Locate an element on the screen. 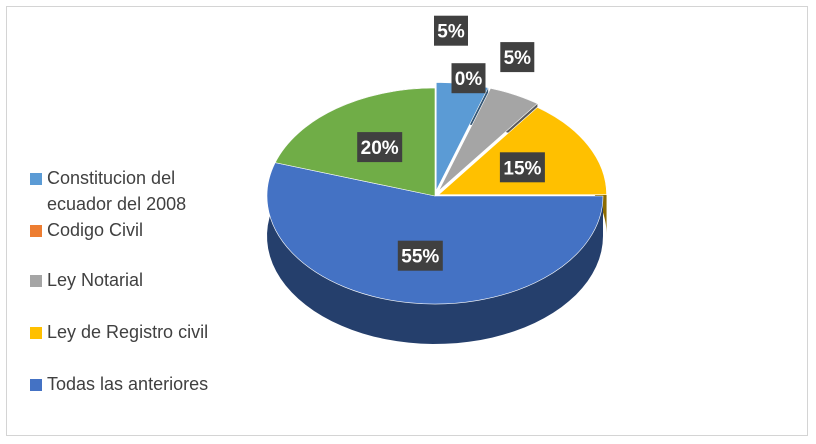  data-label-text-todas-anteriores: 55% is located at coordinates (420, 257).